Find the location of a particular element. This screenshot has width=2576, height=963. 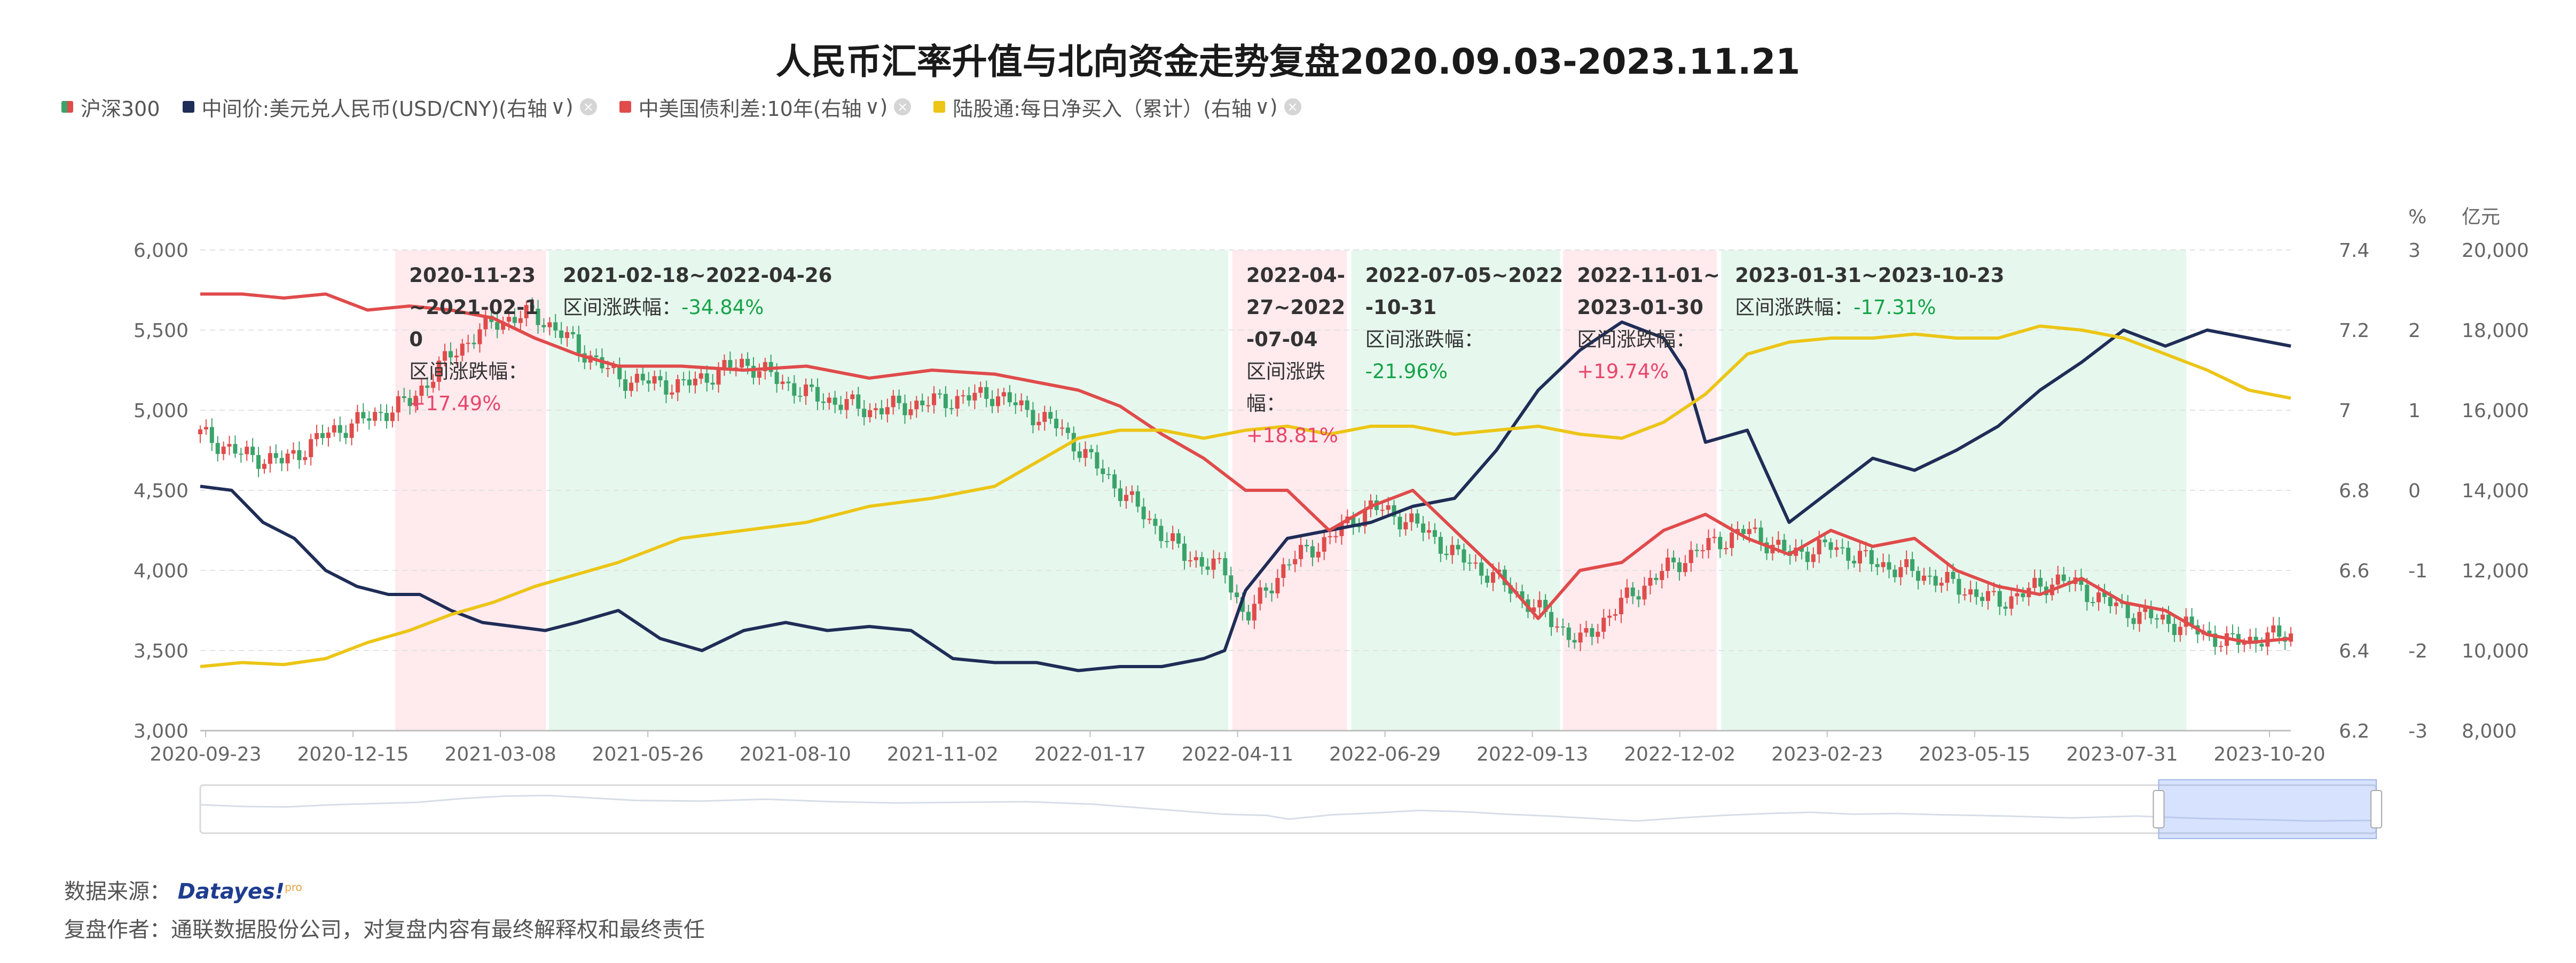

annotation-text: 2021-02-18~2022-04-26 is located at coordinates (697, 275).